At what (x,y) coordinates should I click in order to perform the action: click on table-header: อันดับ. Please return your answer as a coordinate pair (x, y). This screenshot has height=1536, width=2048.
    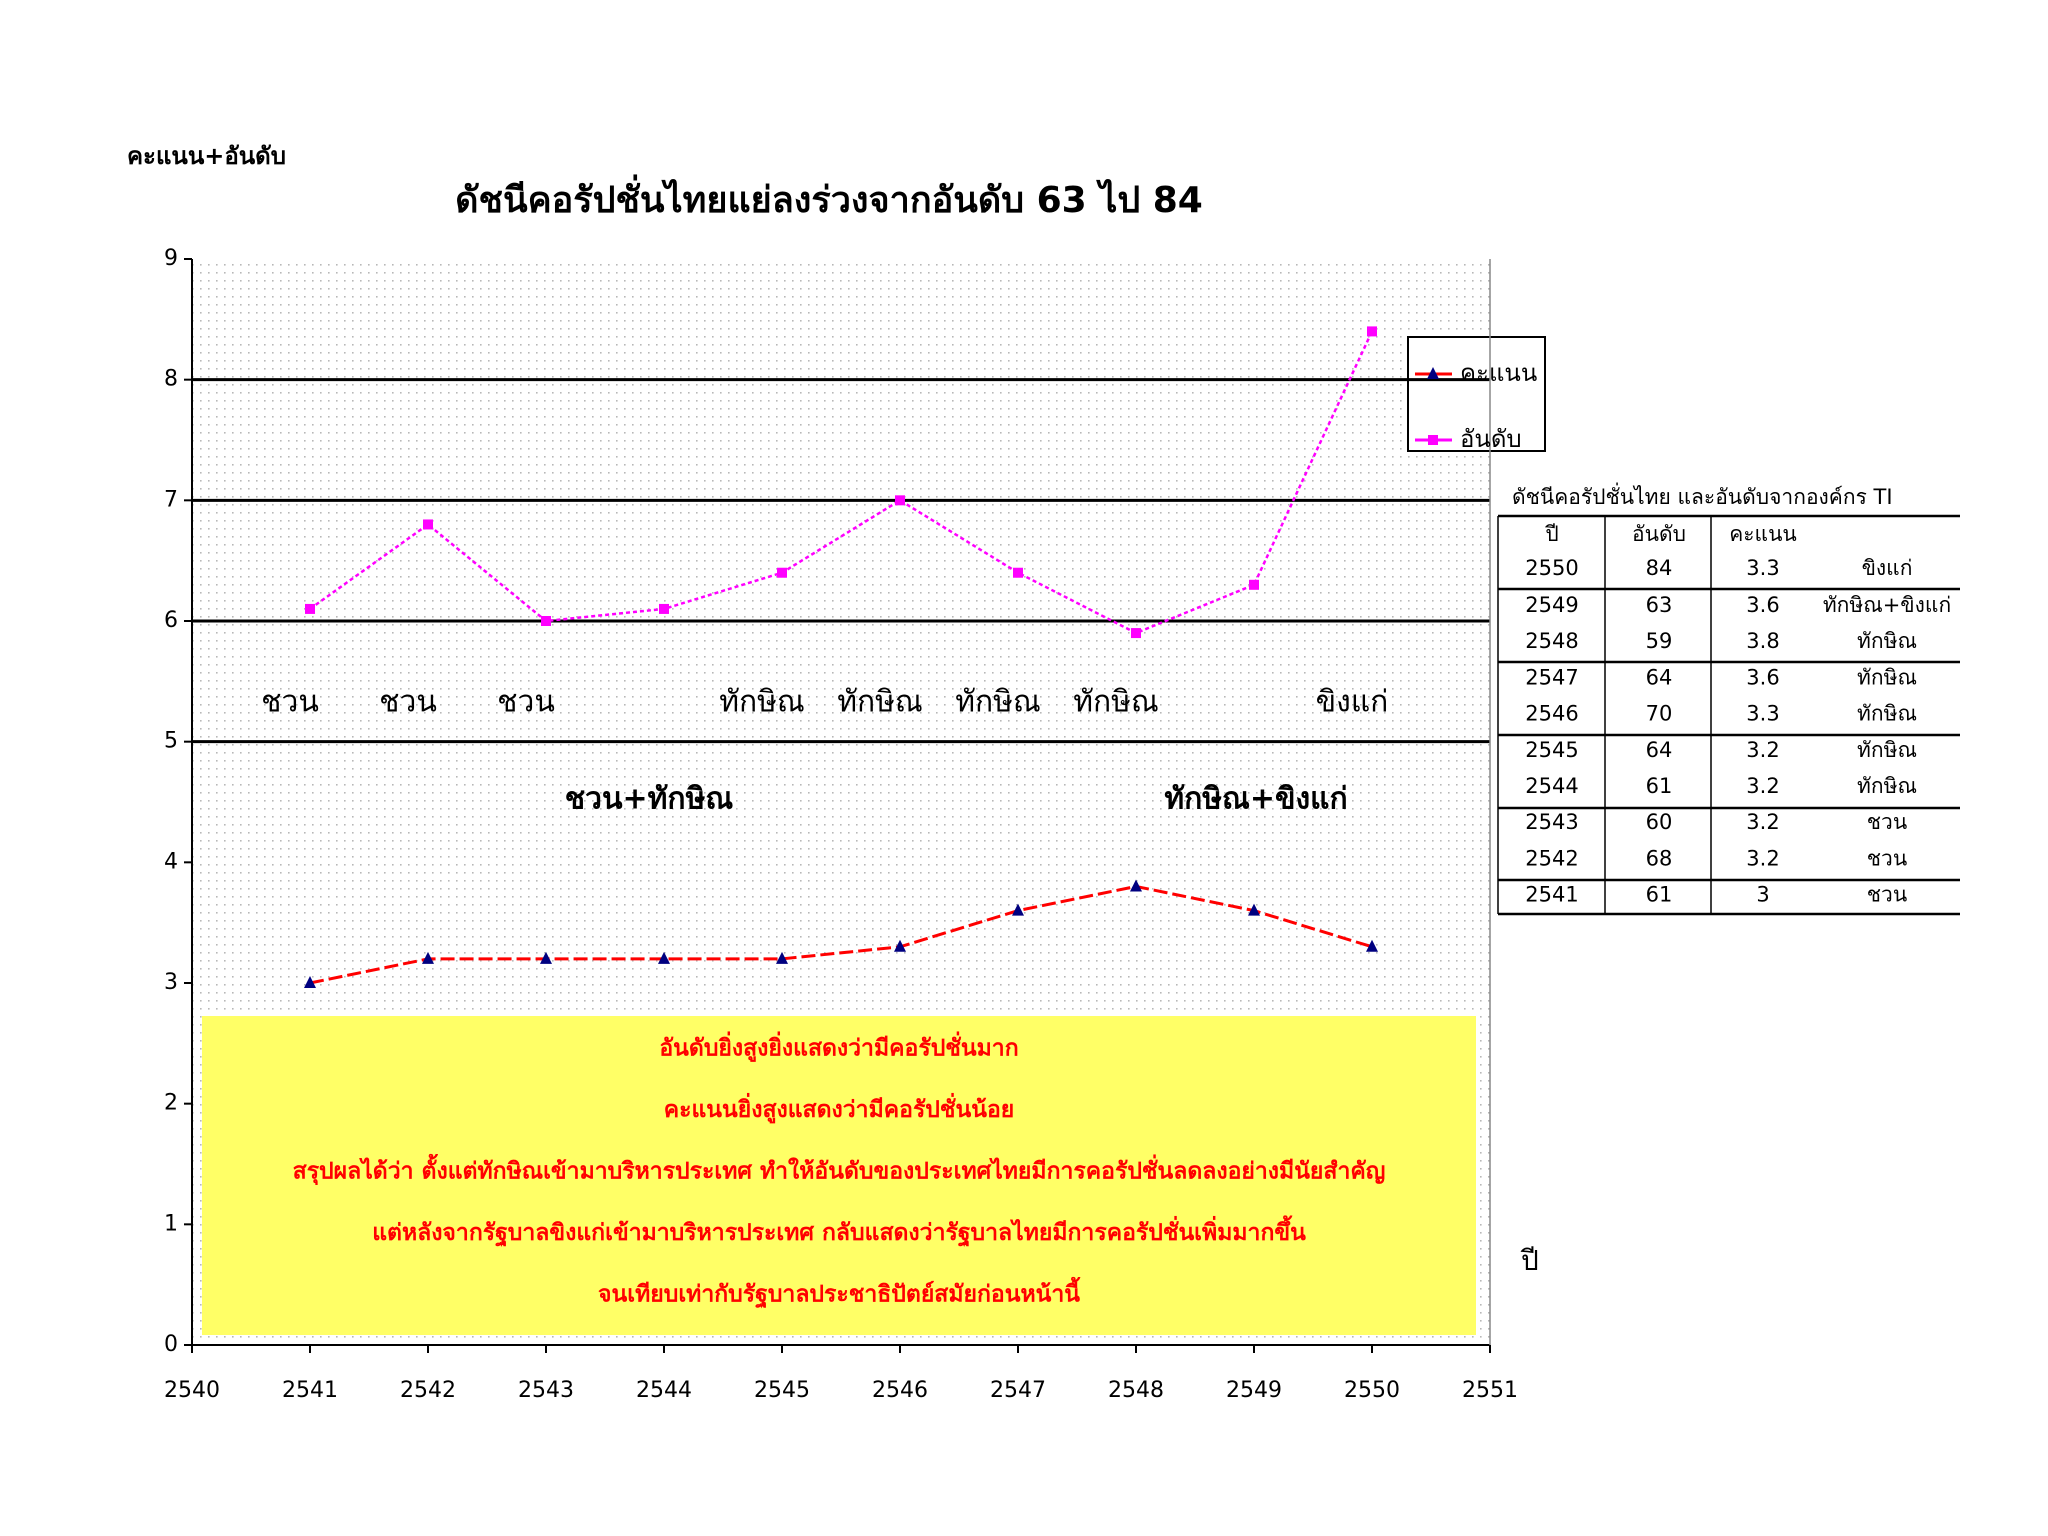
    Looking at the image, I should click on (1659, 534).